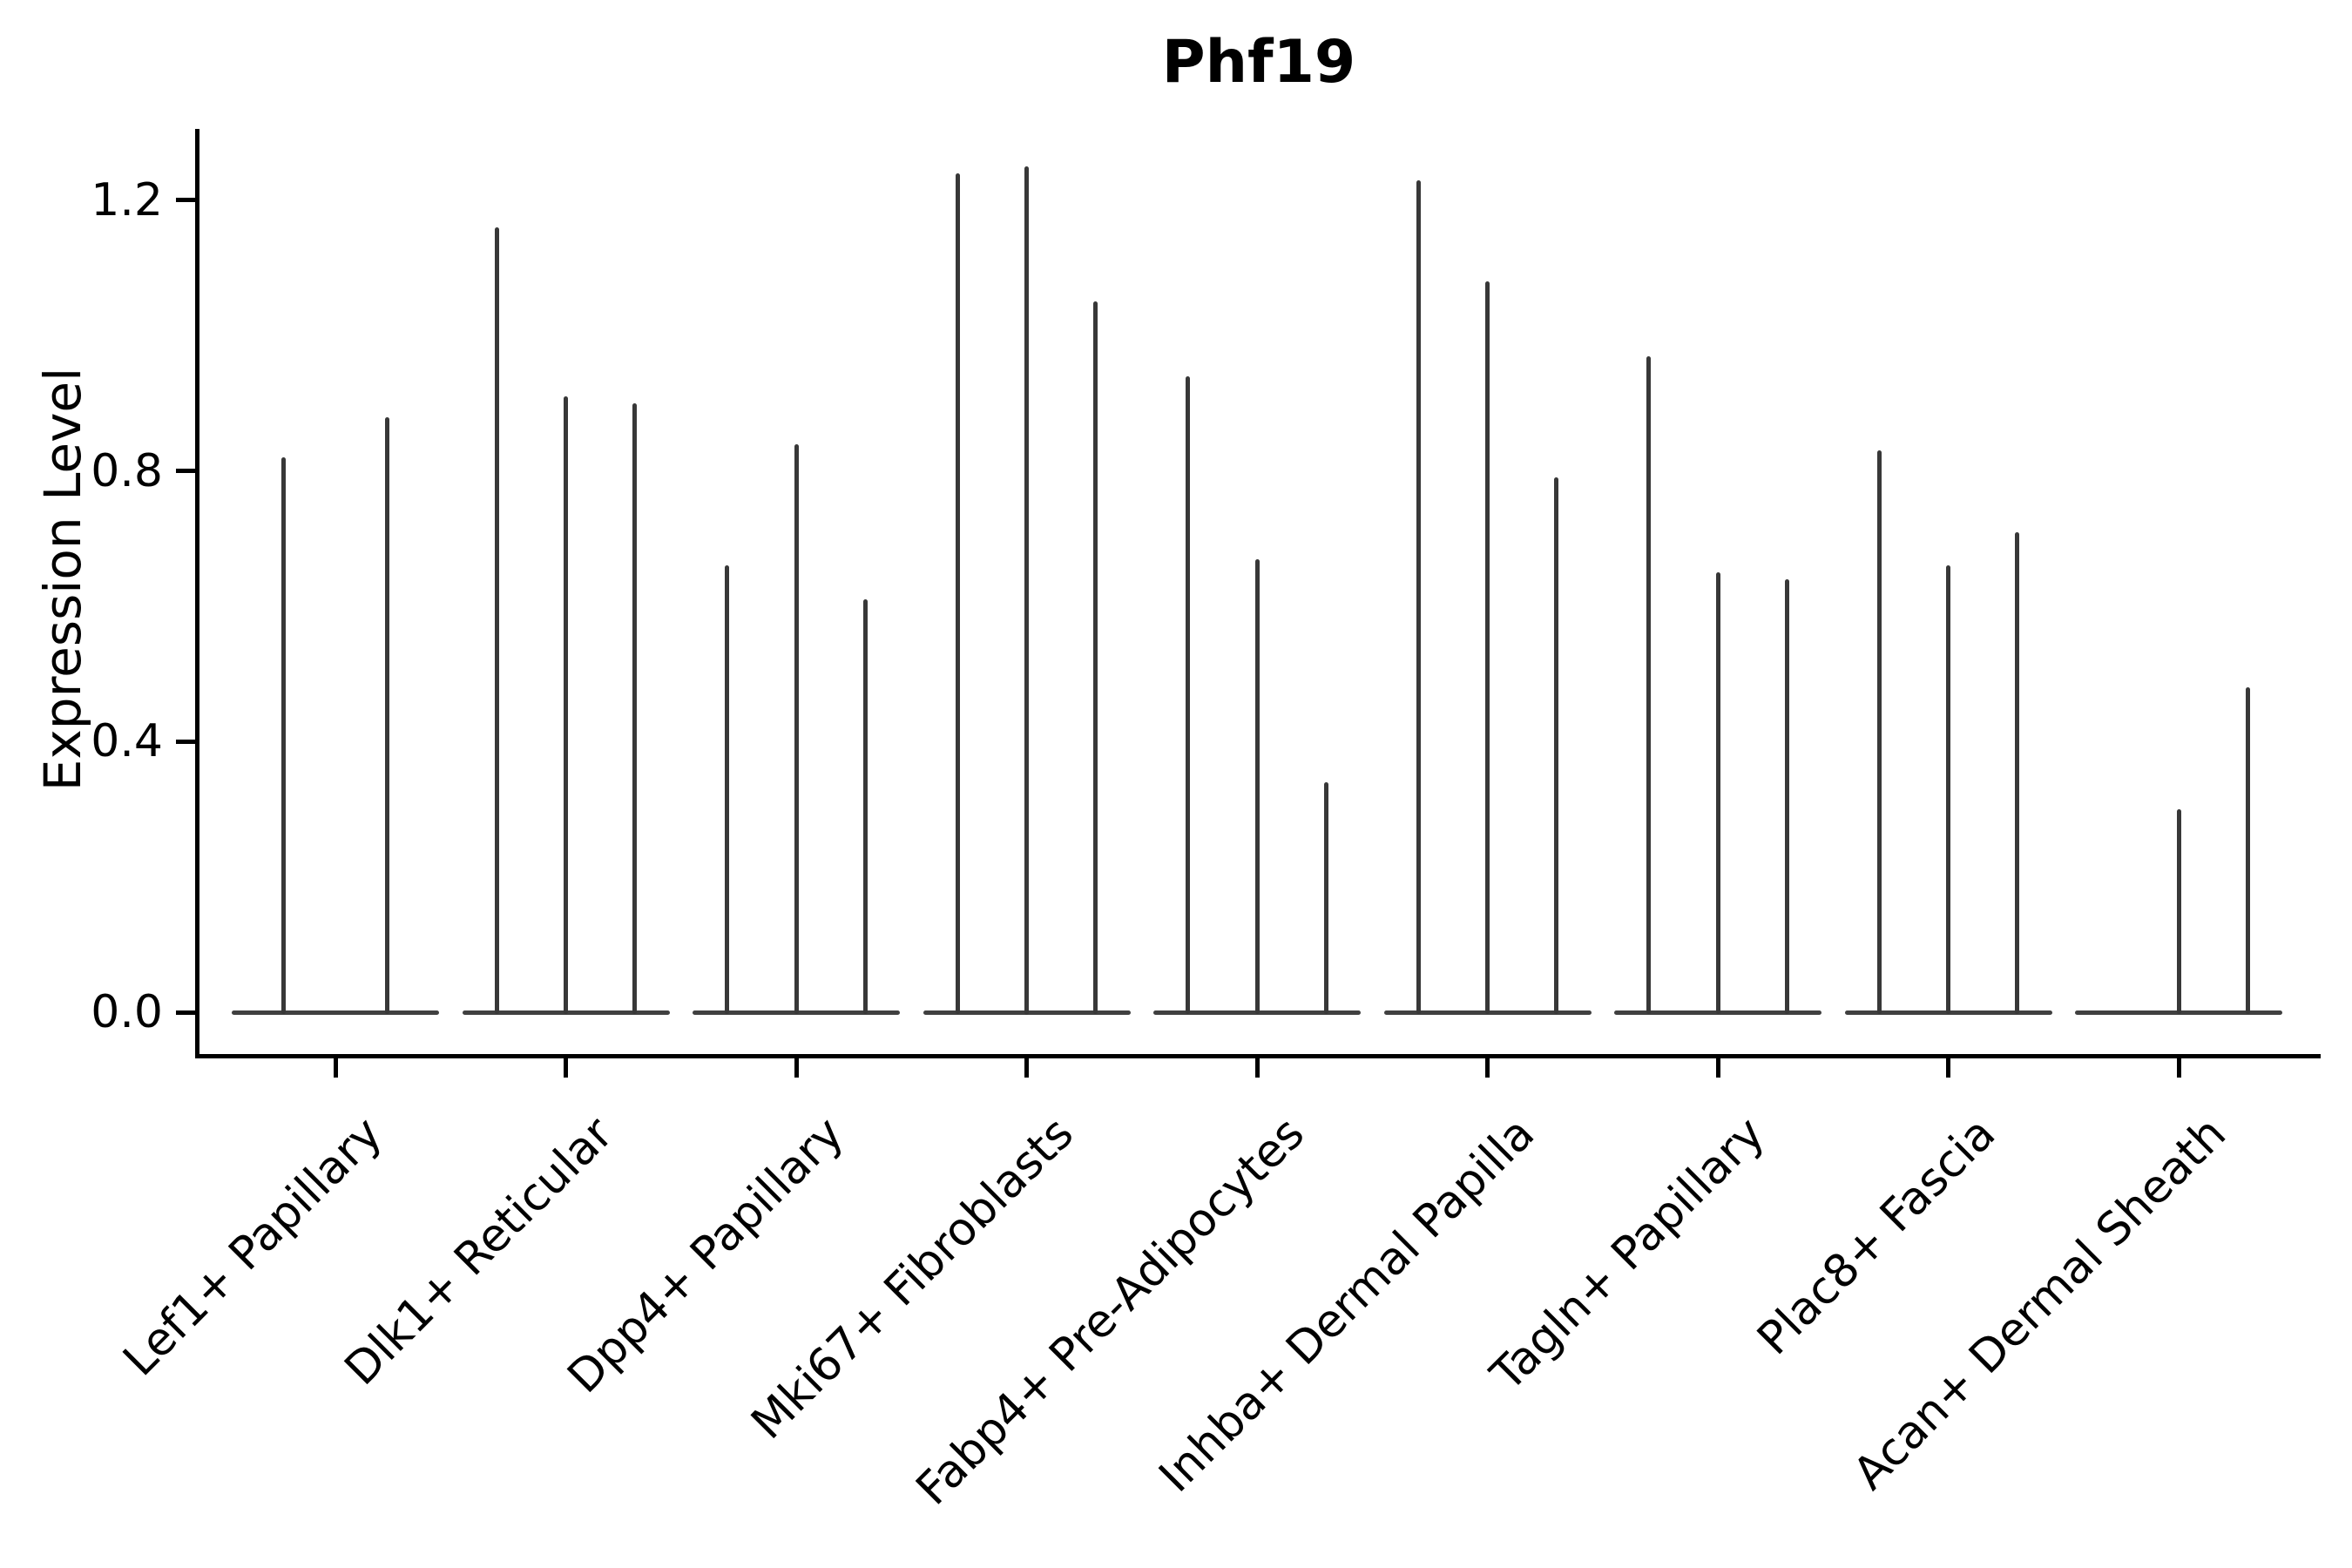  Describe the element at coordinates (1347, 1305) in the screenshot. I see `x-tick-label: Inhba+ Dermal Papilla` at that location.